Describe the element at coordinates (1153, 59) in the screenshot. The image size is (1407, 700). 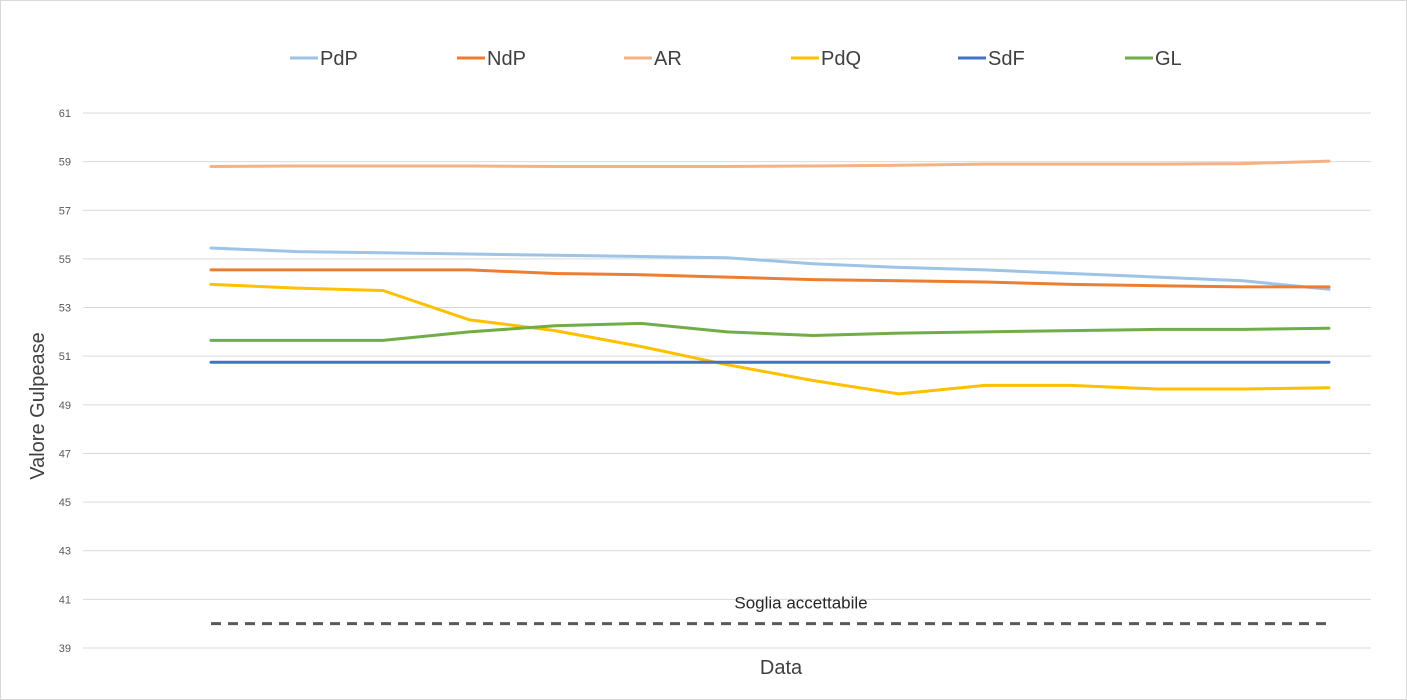
I see `legend-item-gl: GL` at that location.